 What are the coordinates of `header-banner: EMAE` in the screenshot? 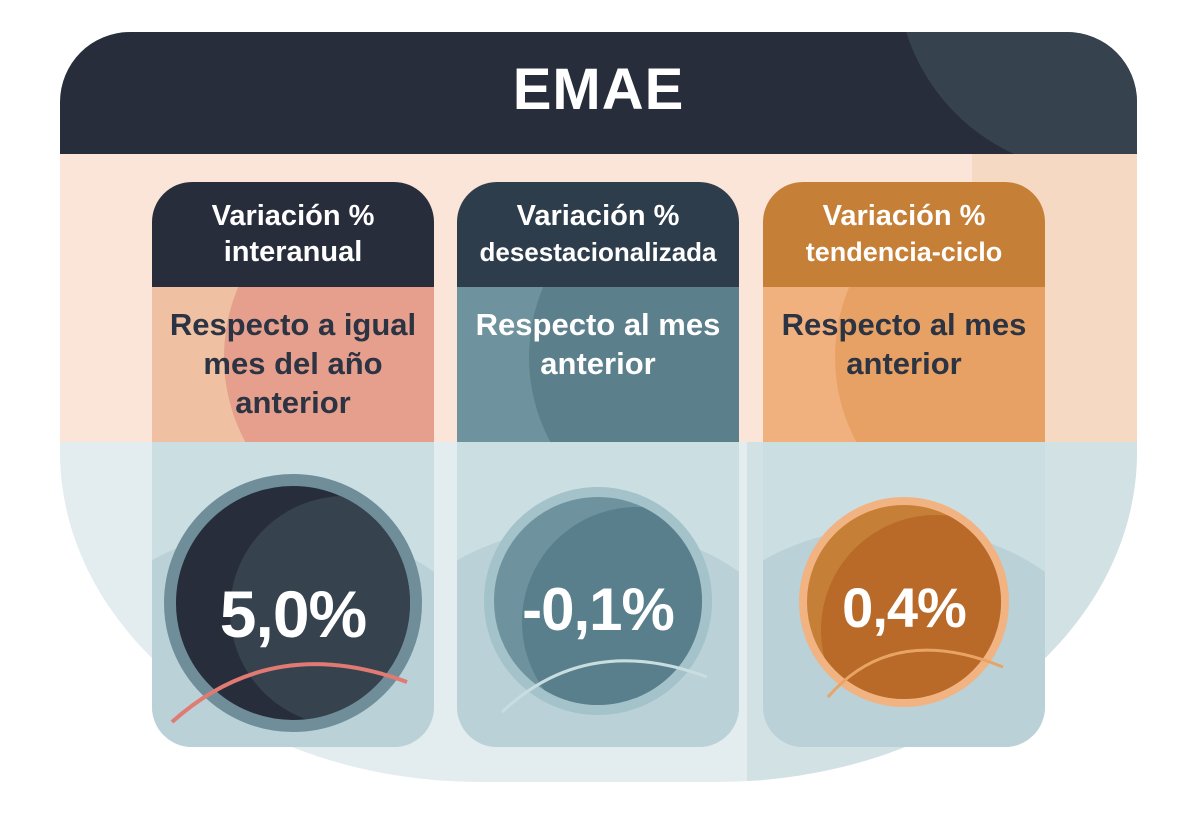 It's located at (598, 93).